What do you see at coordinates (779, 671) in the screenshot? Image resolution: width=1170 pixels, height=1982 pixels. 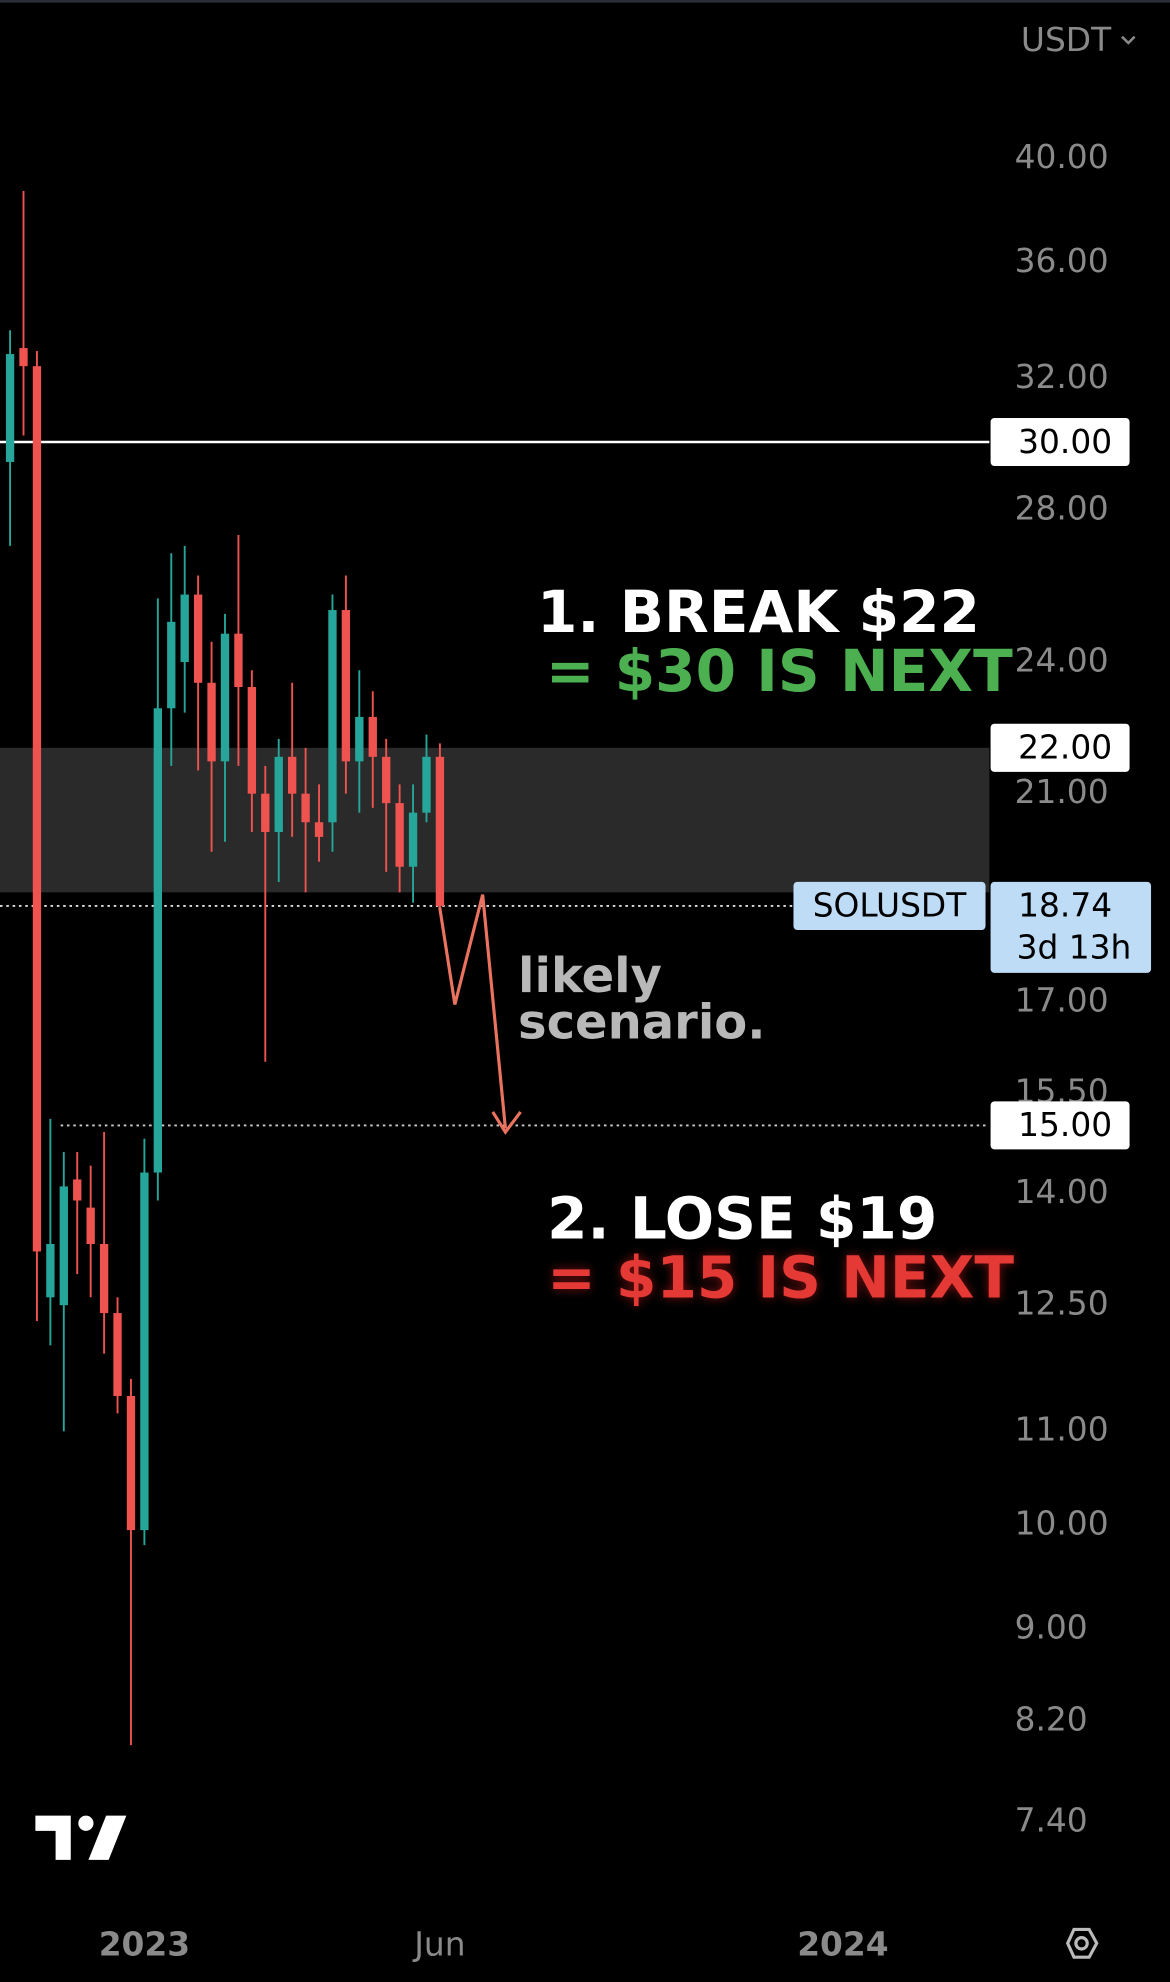 I see `annotation: = $30 IS NEXT` at bounding box center [779, 671].